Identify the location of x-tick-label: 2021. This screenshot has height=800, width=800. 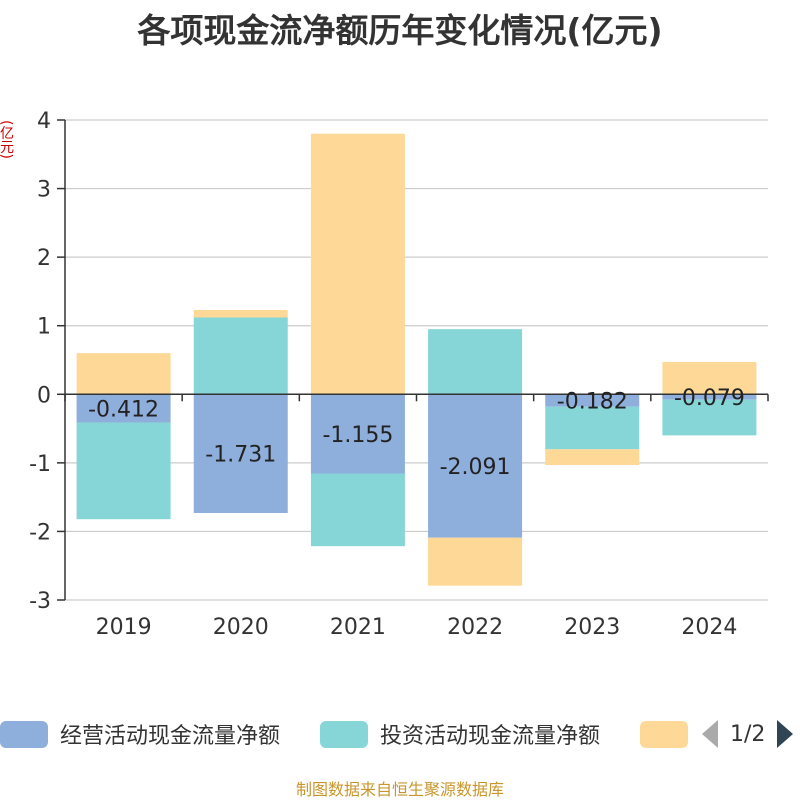
(358, 627).